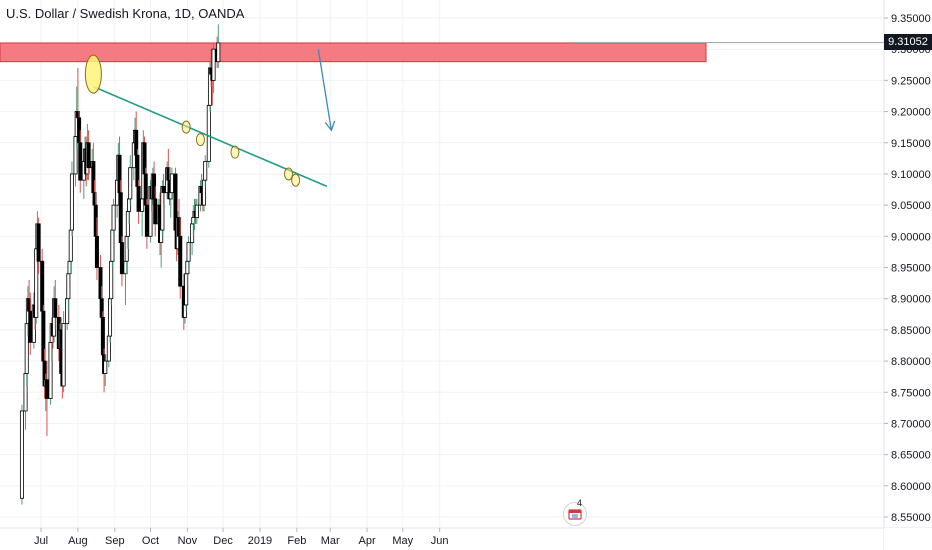 Image resolution: width=932 pixels, height=550 pixels. Describe the element at coordinates (911, 175) in the screenshot. I see `price-tick-label: 9.10000` at that location.